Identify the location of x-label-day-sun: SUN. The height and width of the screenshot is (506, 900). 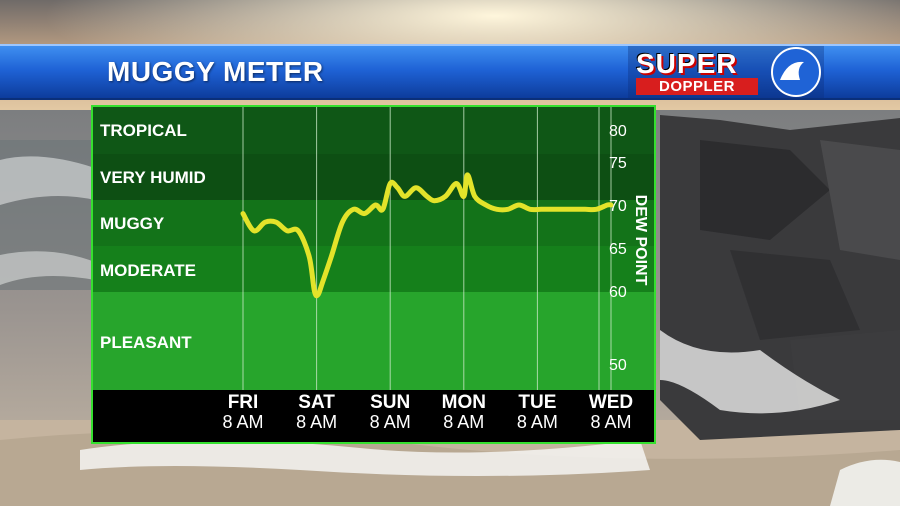
(390, 402).